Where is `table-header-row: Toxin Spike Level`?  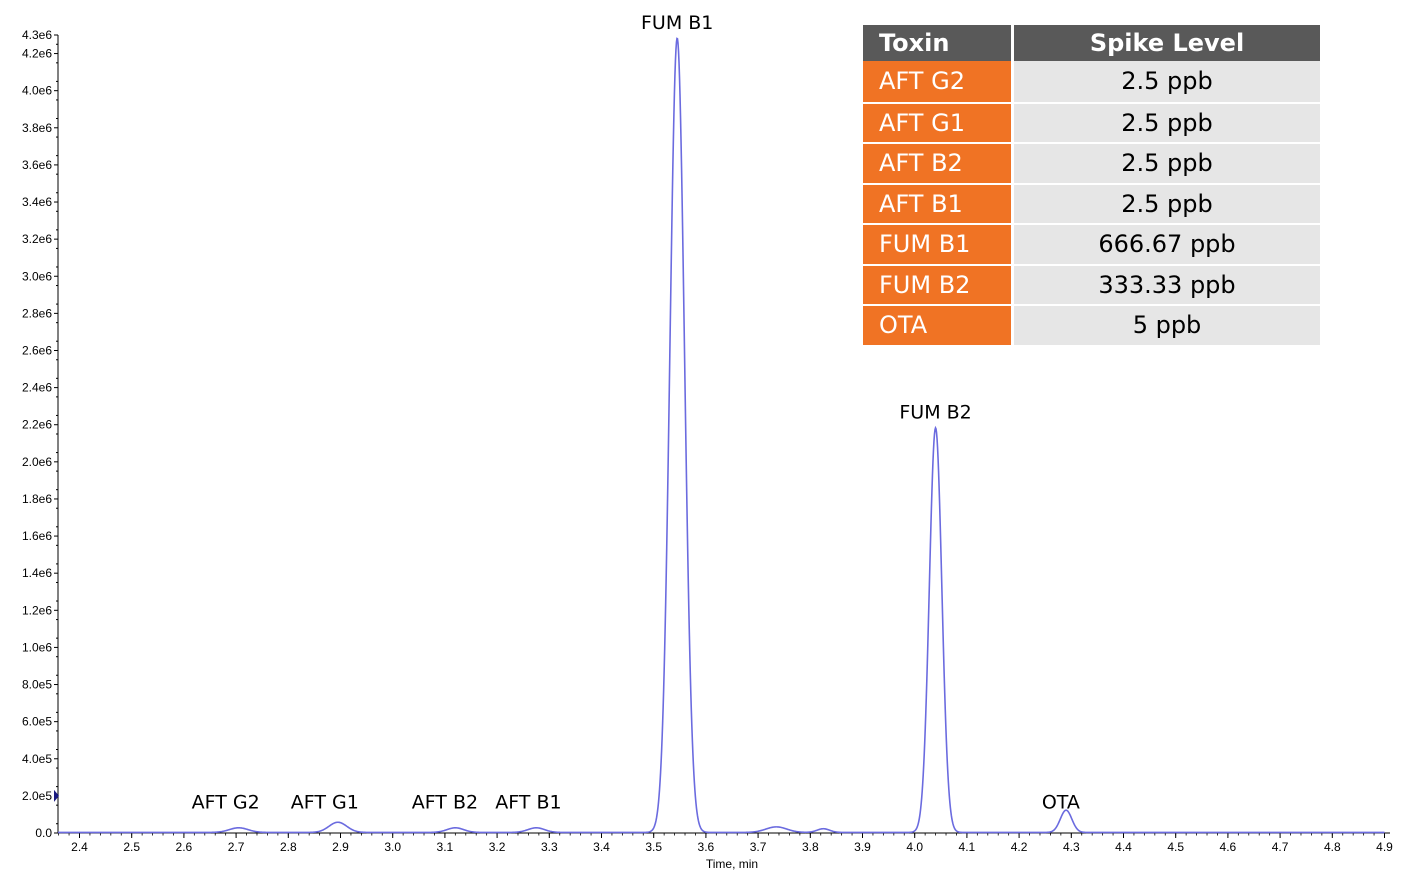
table-header-row: Toxin Spike Level is located at coordinates (1091, 43).